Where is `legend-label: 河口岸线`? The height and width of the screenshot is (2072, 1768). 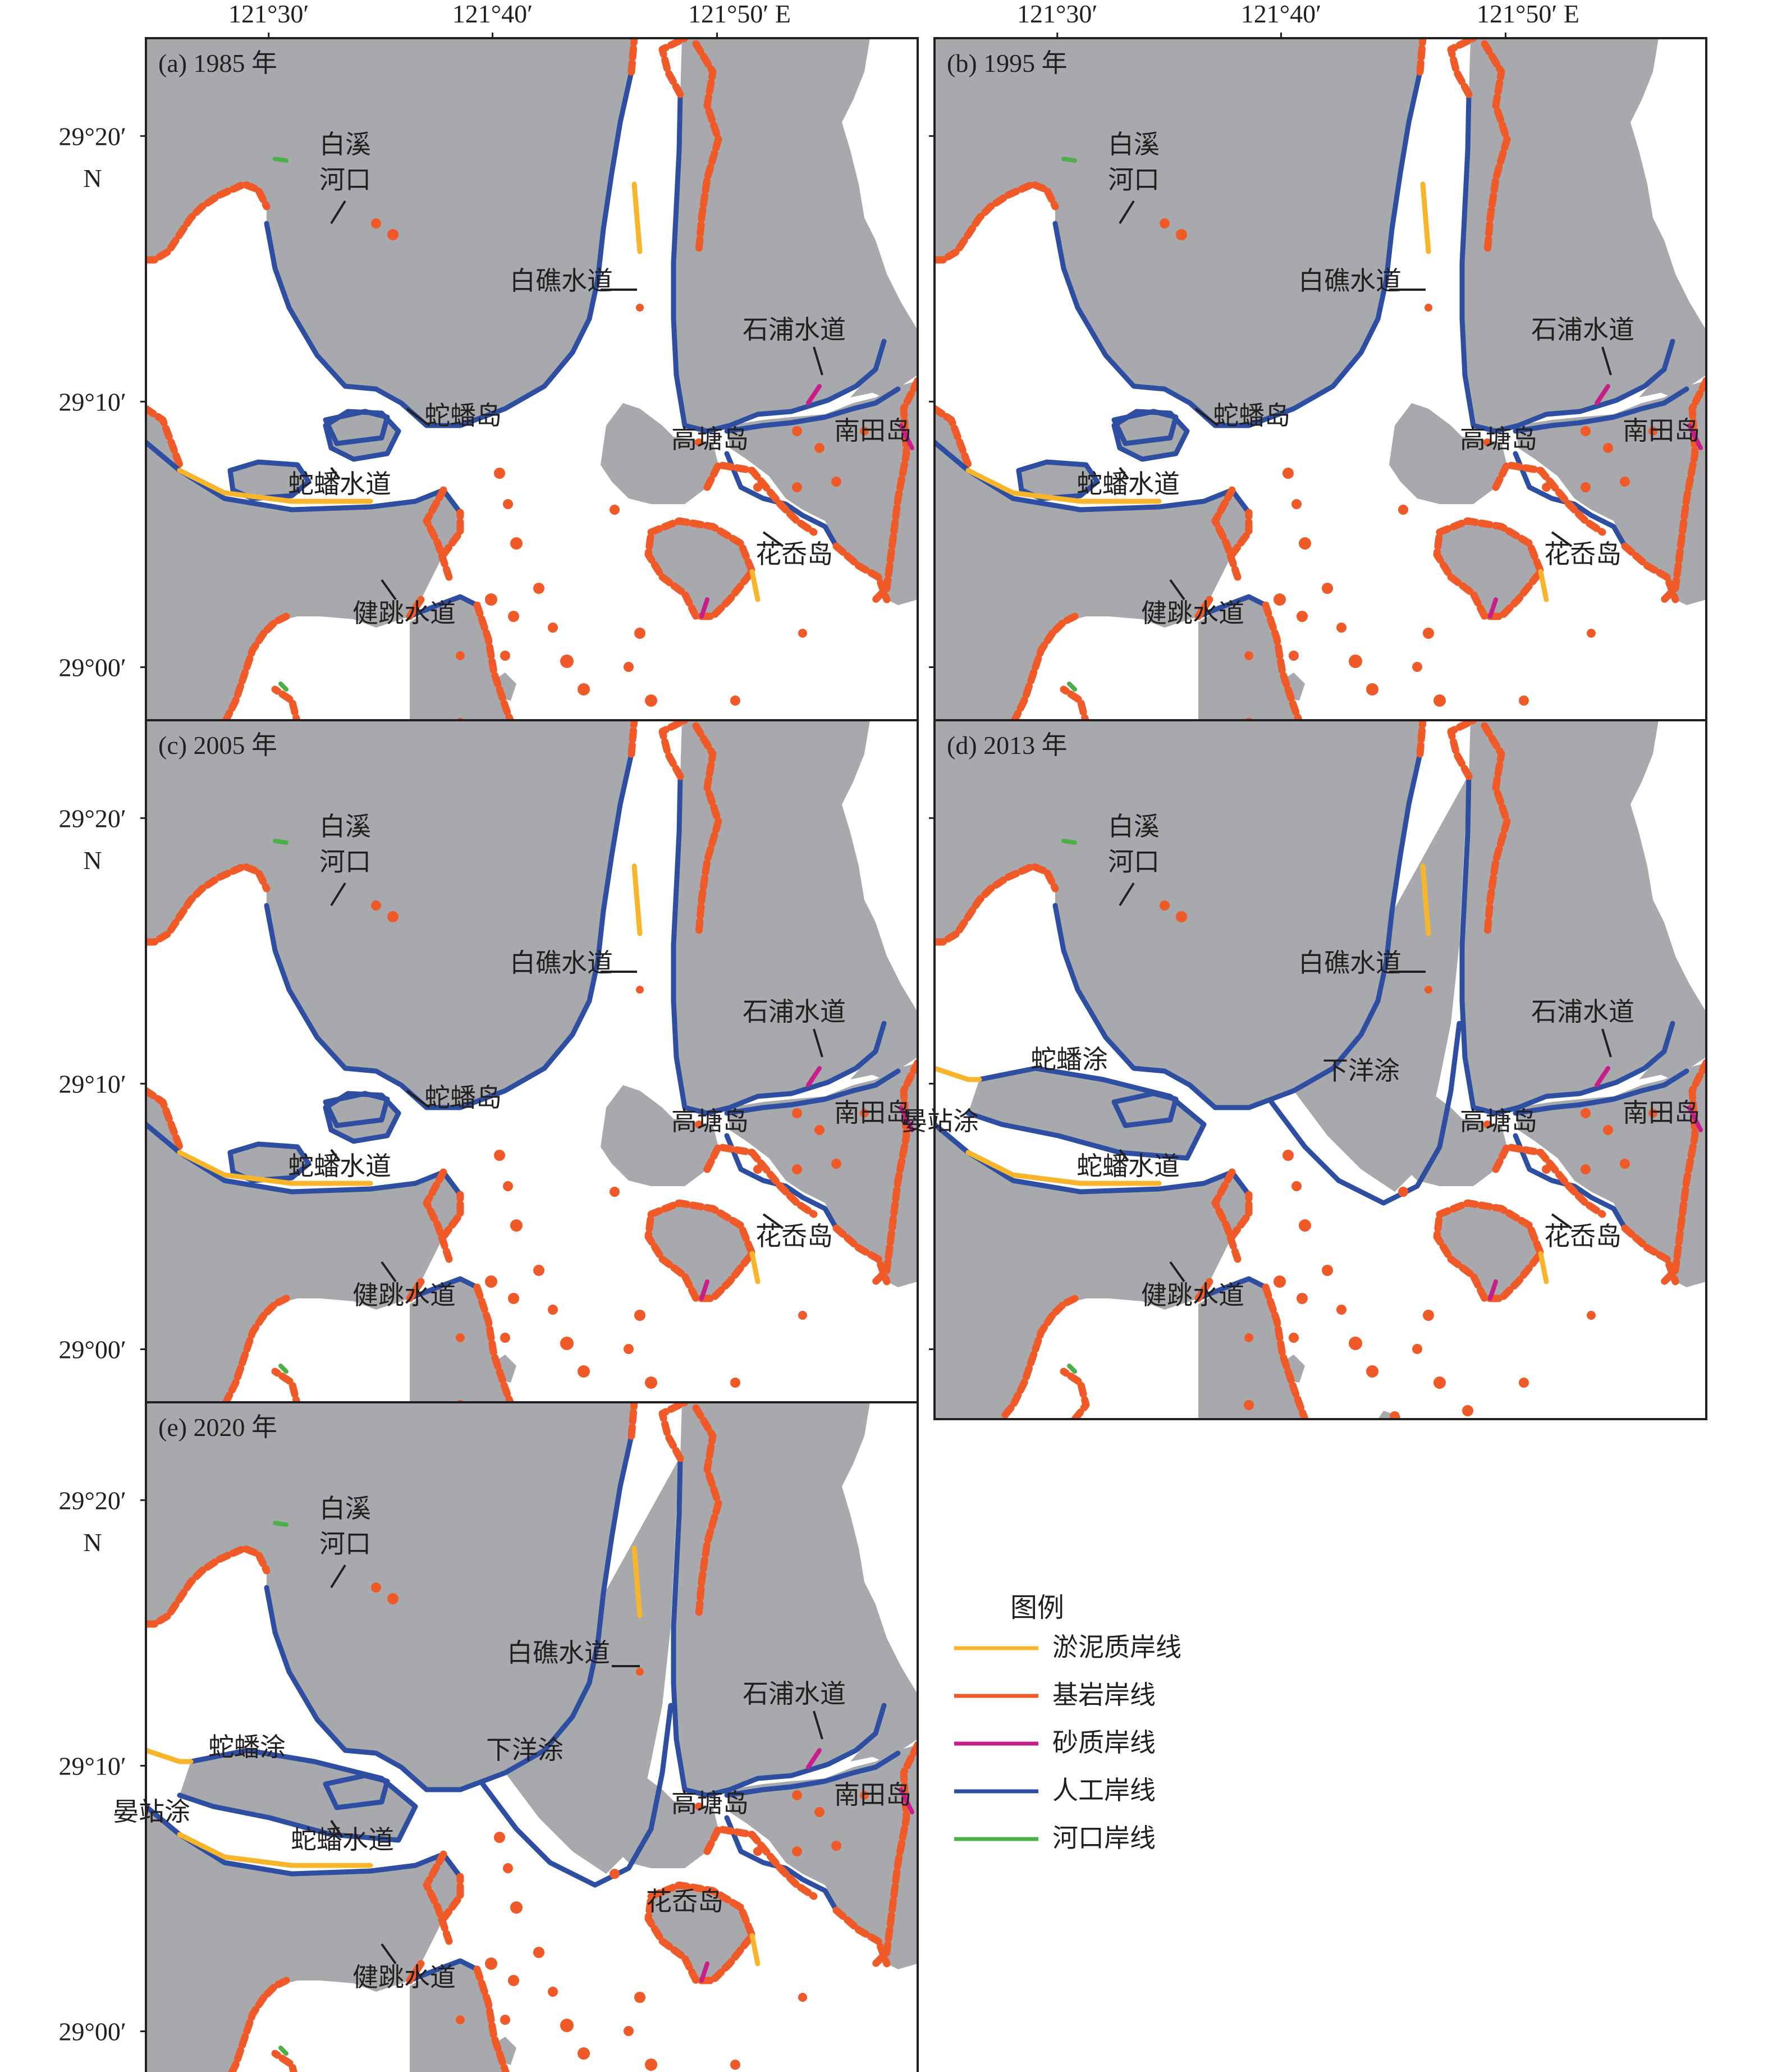 legend-label: 河口岸线 is located at coordinates (1104, 1839).